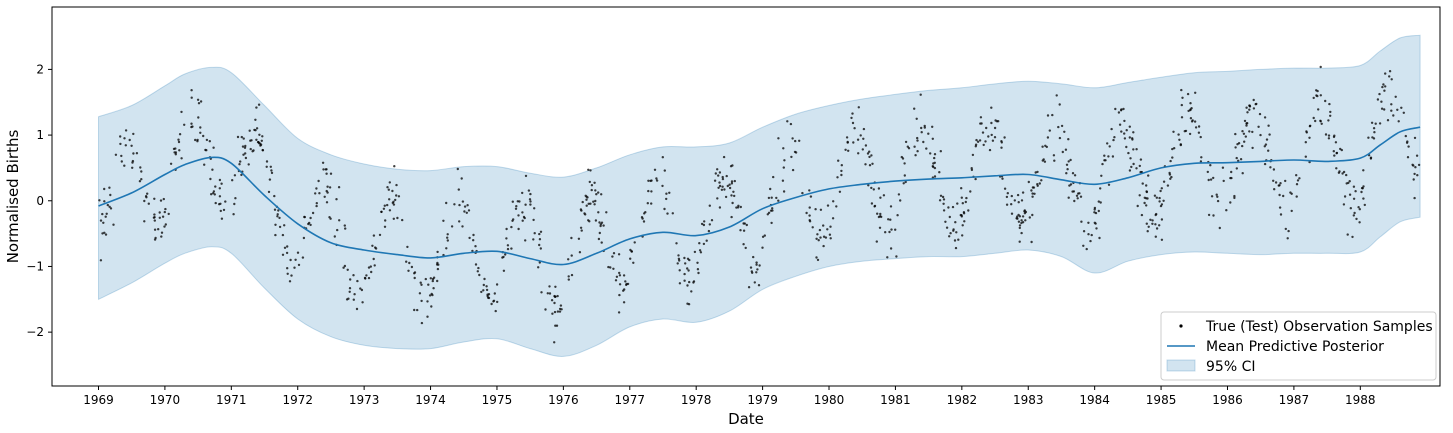 This screenshot has height=433, width=1453. I want to click on x-tick-label: 1979, so click(762, 400).